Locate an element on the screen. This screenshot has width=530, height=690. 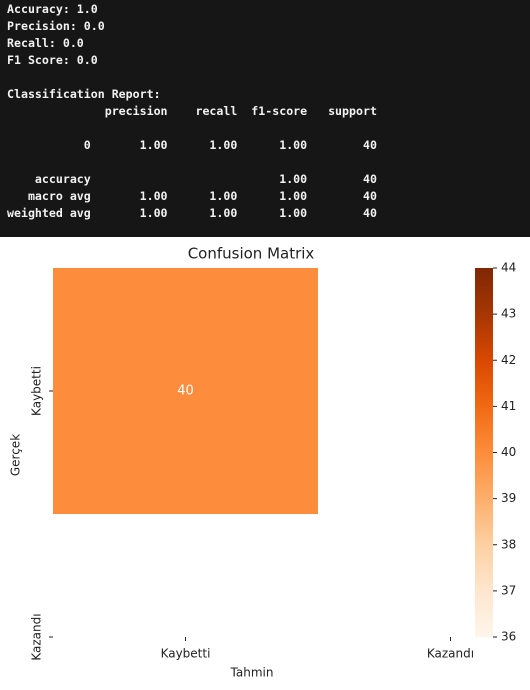
x-tick-label: Kaybetti is located at coordinates (186, 654).